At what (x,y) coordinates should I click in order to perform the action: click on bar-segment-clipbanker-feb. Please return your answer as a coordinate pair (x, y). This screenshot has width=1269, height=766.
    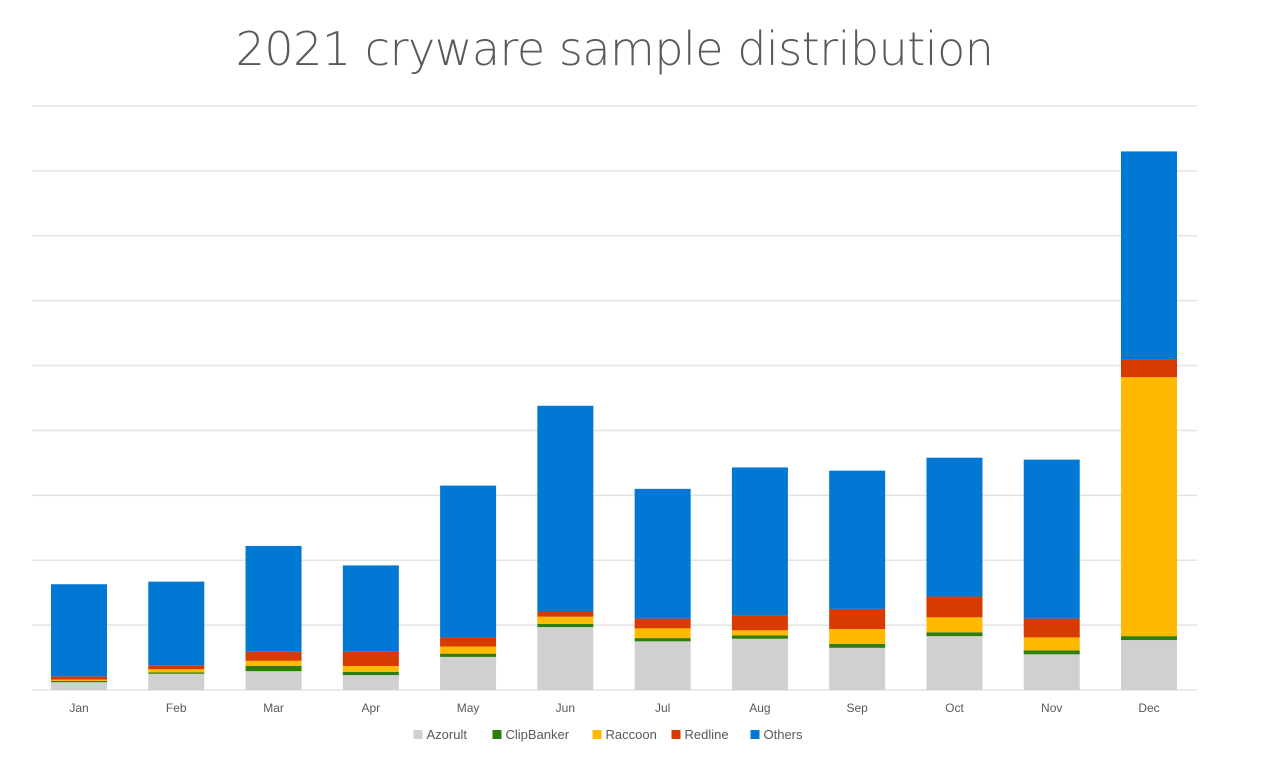
    Looking at the image, I should click on (176, 673).